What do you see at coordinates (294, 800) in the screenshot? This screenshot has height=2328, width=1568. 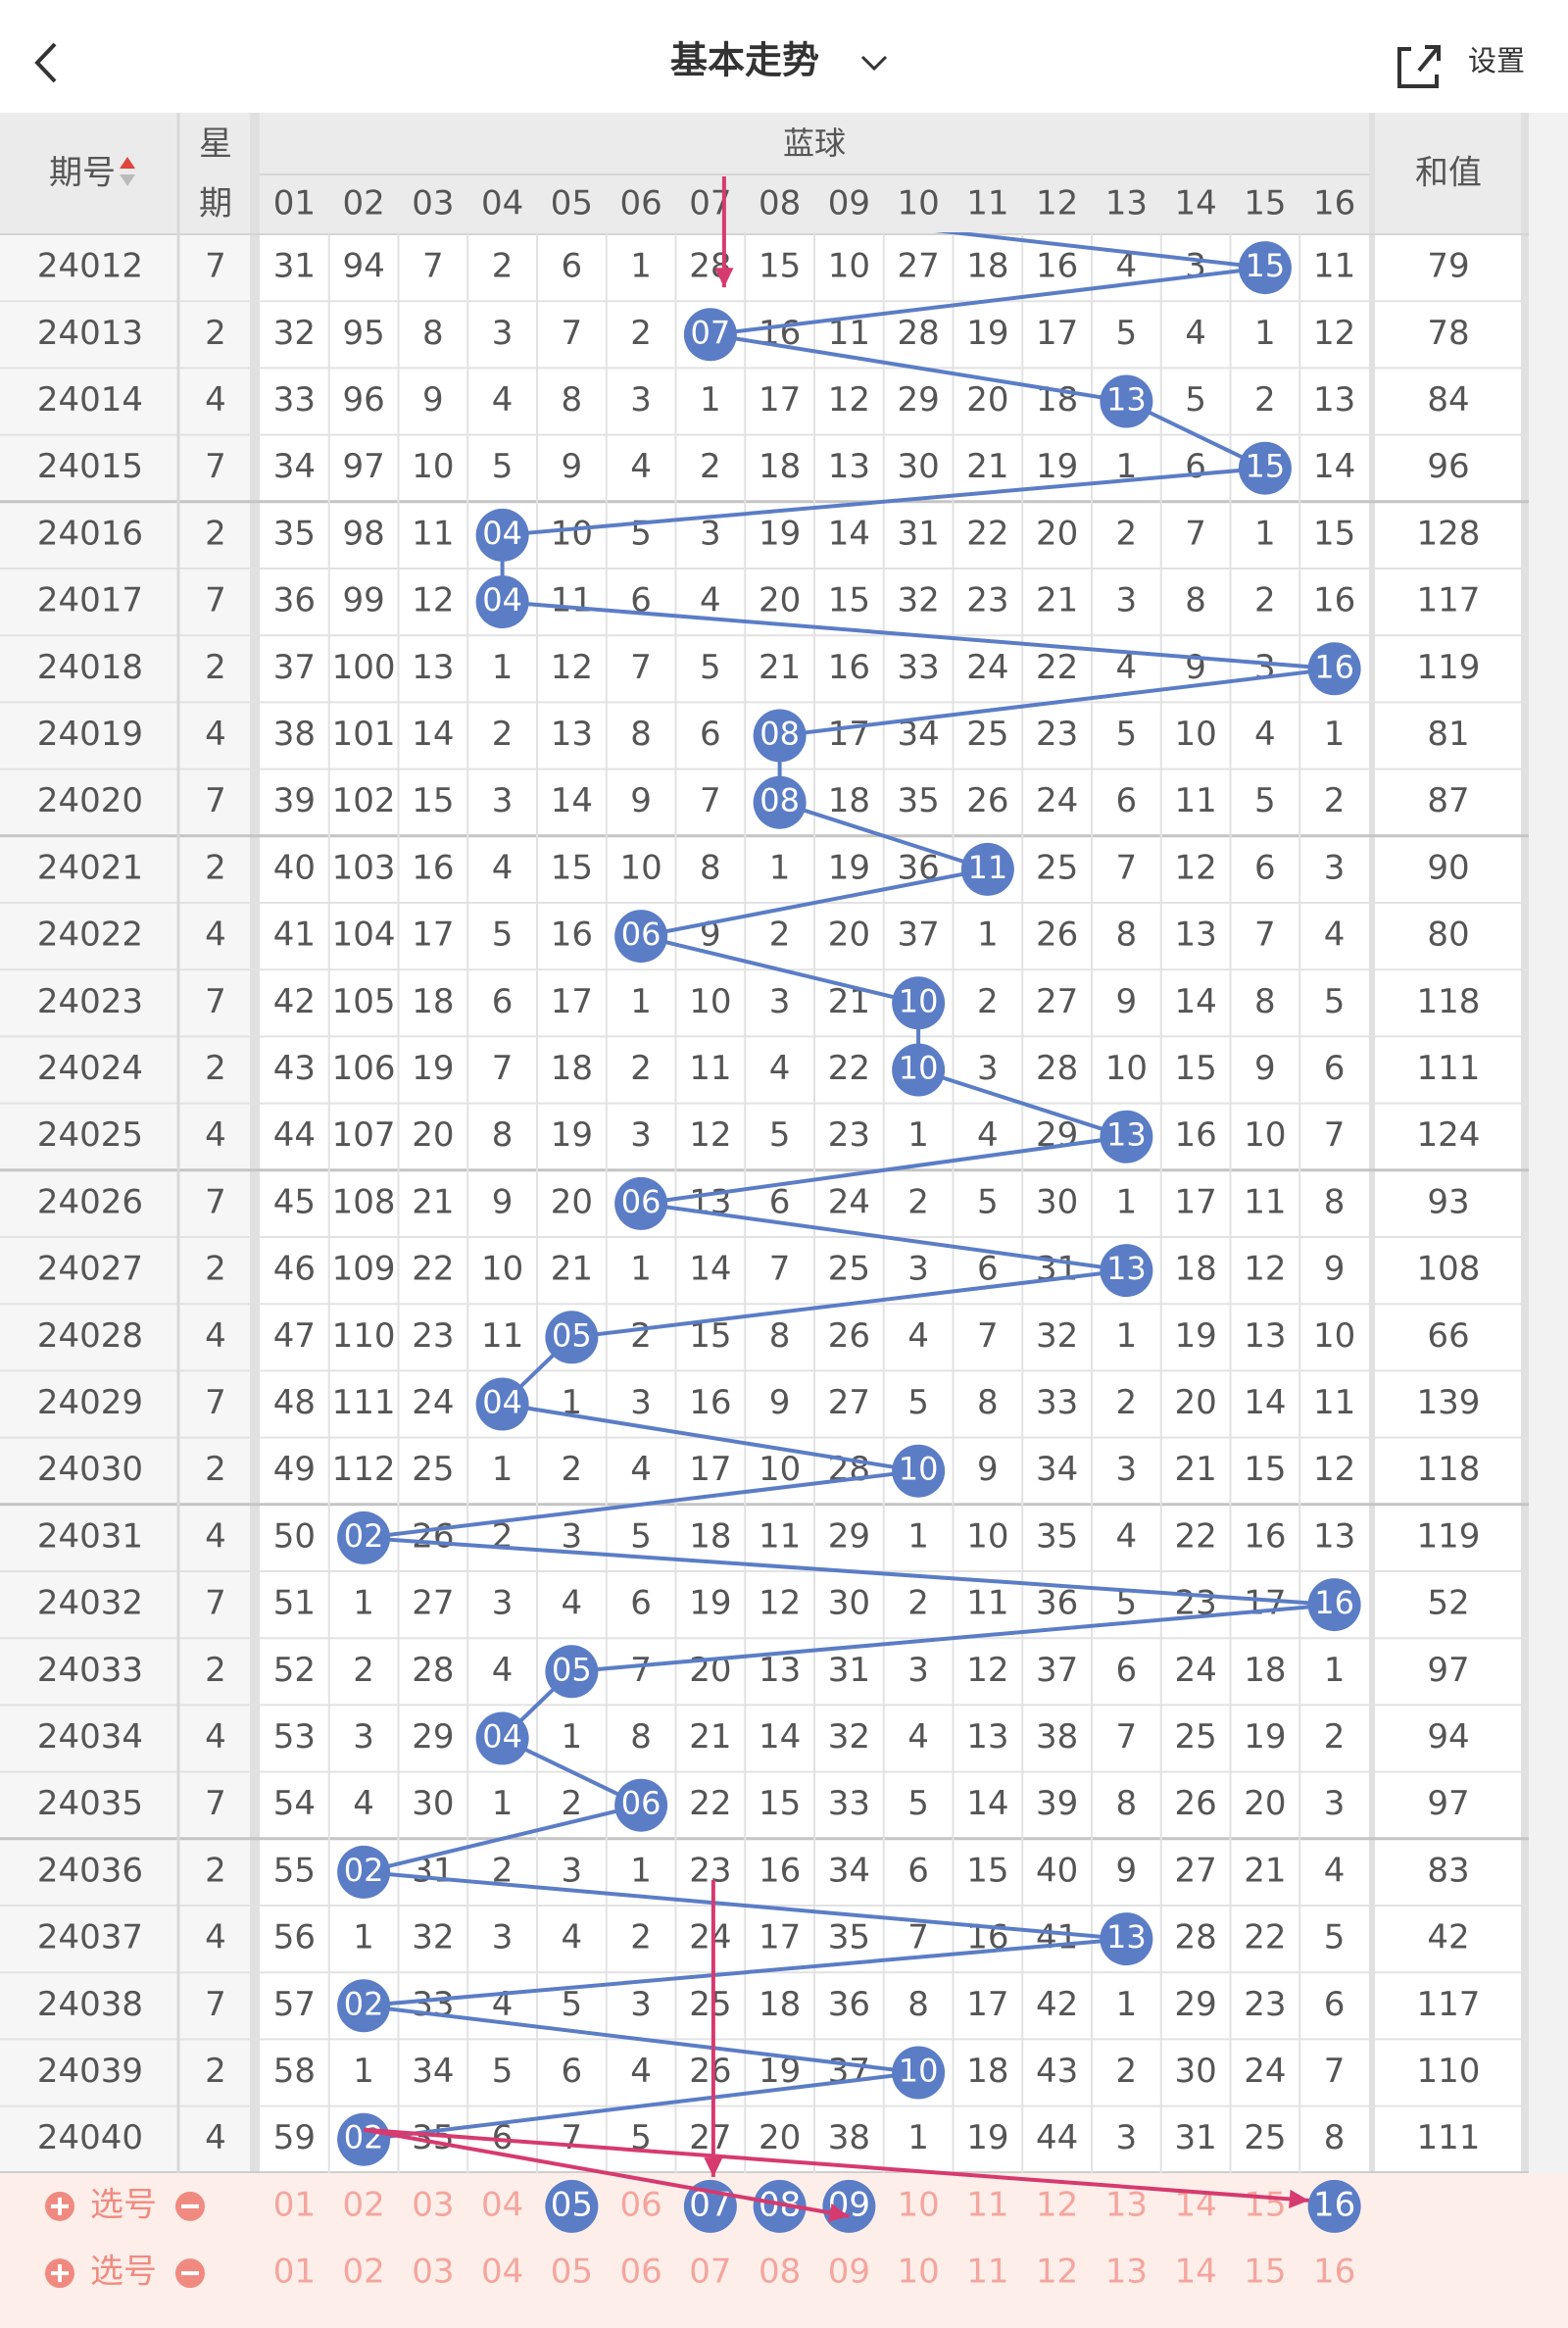 I see `cell: 39` at bounding box center [294, 800].